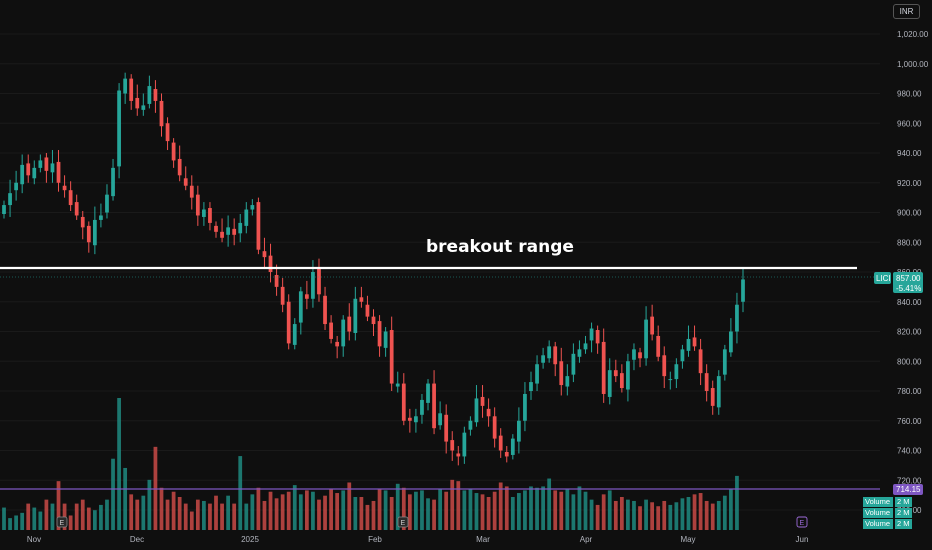 This screenshot has height=550, width=932. Describe the element at coordinates (909, 361) in the screenshot. I see `y-tick-label: 800.00` at that location.